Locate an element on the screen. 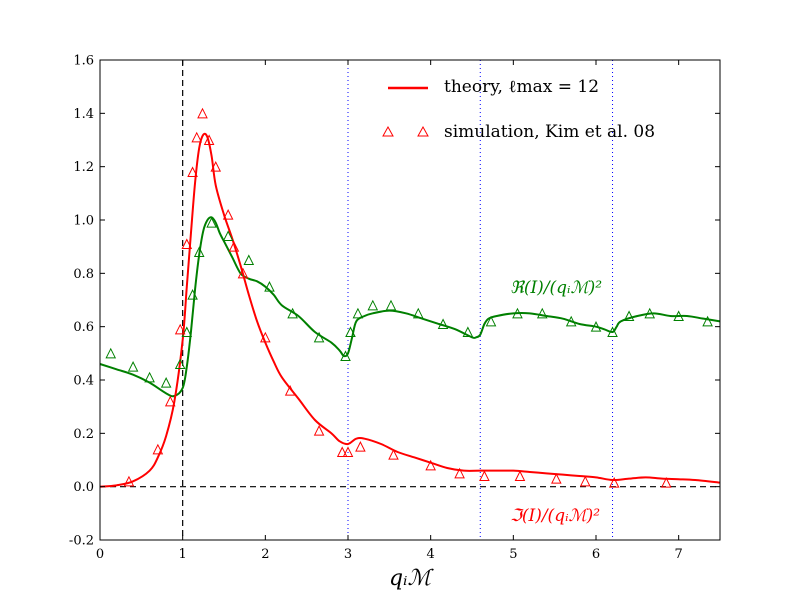 The height and width of the screenshot is (604, 800). y-tick-label-2: 0.2 is located at coordinates (83, 434).